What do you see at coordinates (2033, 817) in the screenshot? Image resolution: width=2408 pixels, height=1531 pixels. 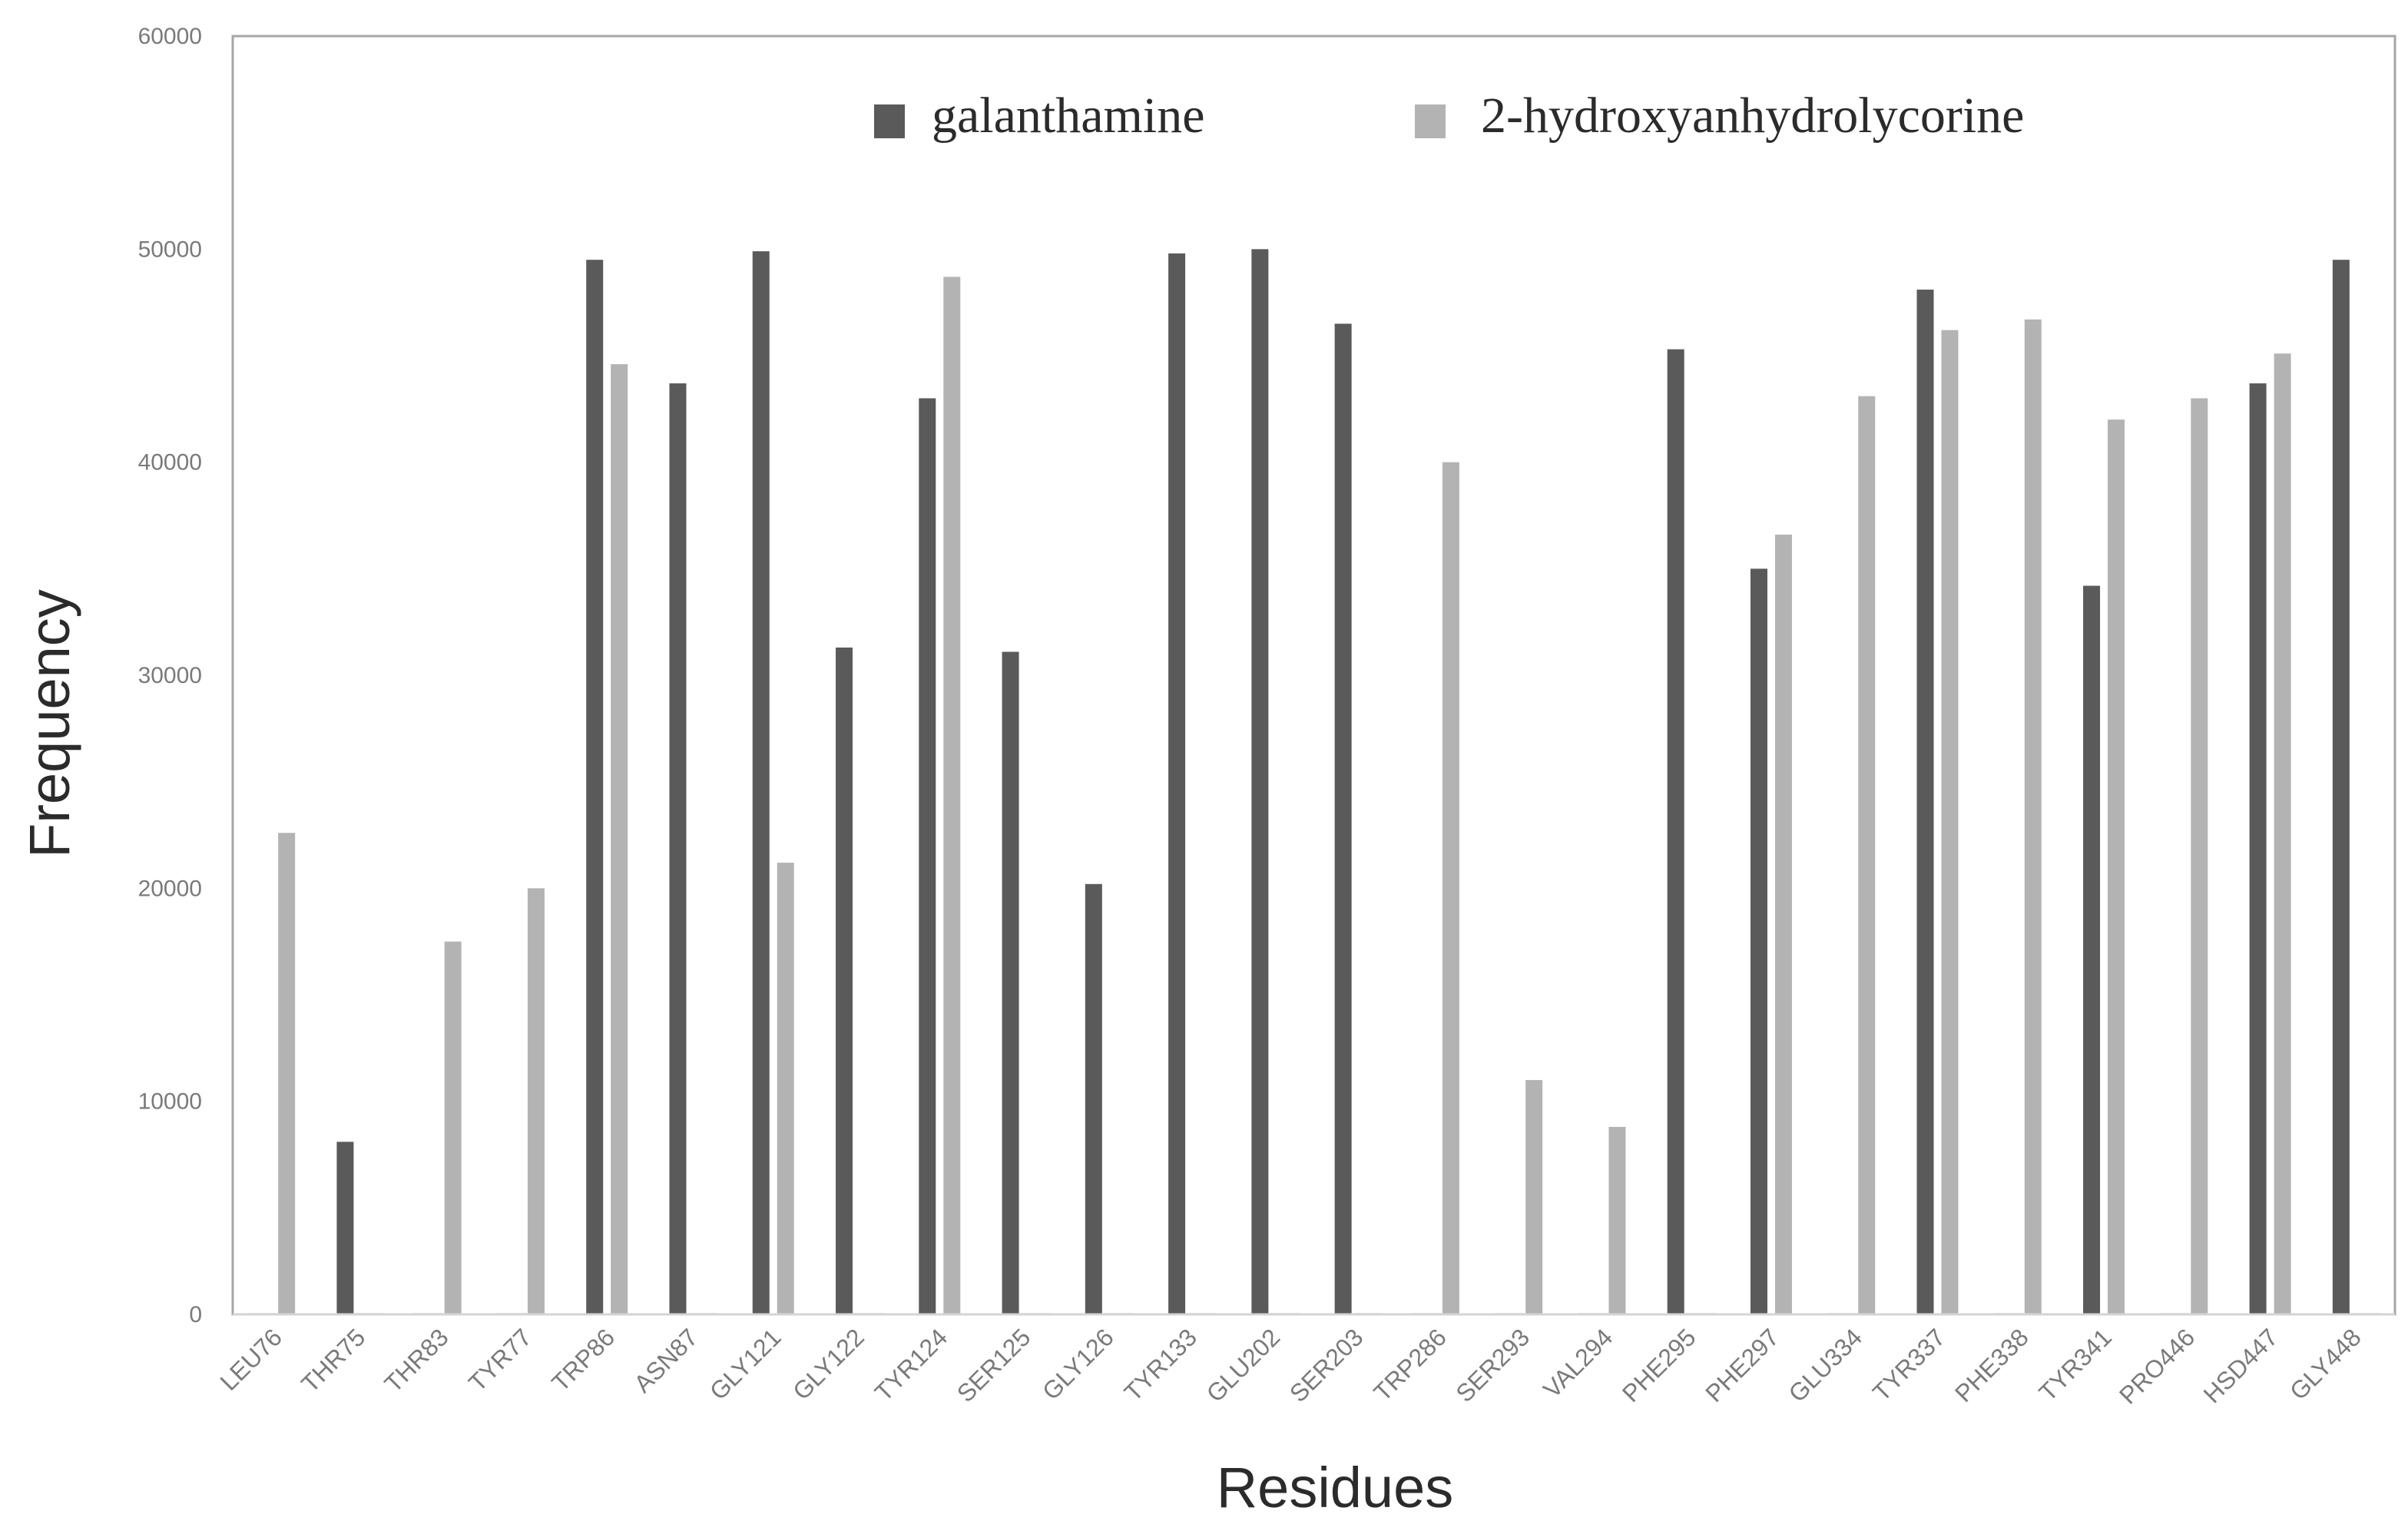 I see `bar-2-hydroxyanhydrolycorine-PHE338` at bounding box center [2033, 817].